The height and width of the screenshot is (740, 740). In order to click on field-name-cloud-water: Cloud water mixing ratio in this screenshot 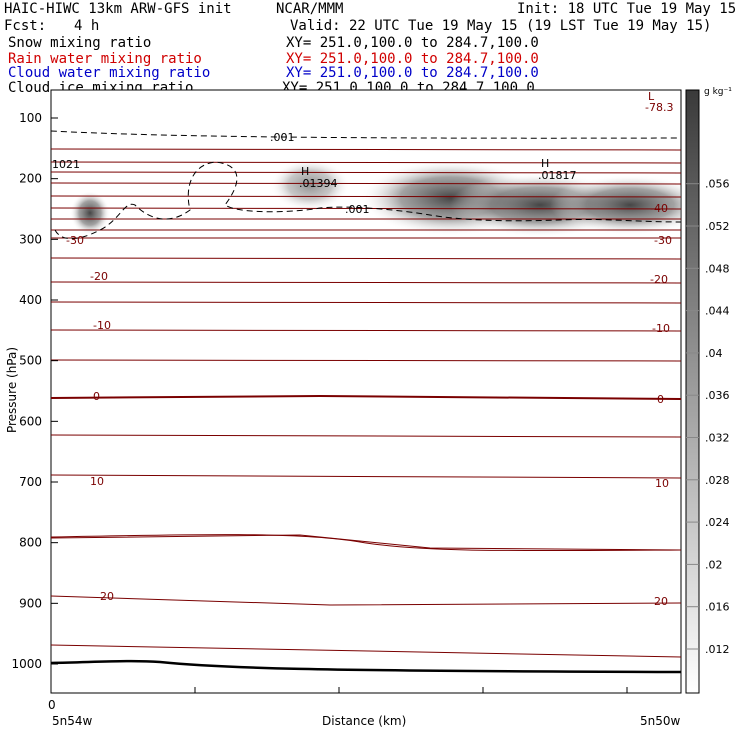, I will do `click(109, 73)`.